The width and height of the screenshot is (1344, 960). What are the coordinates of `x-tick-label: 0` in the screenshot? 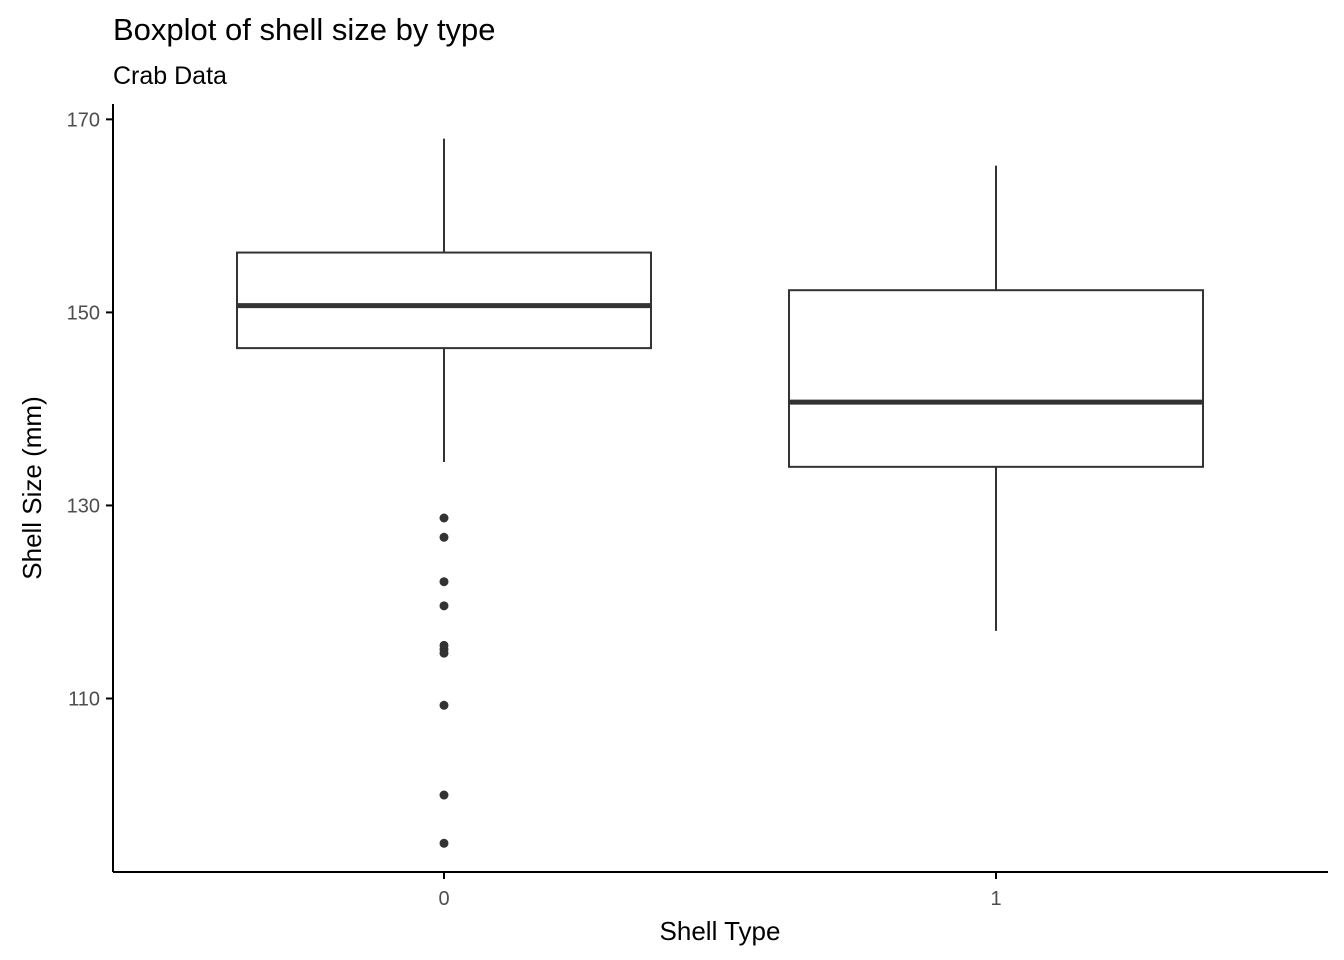 It's located at (443, 899).